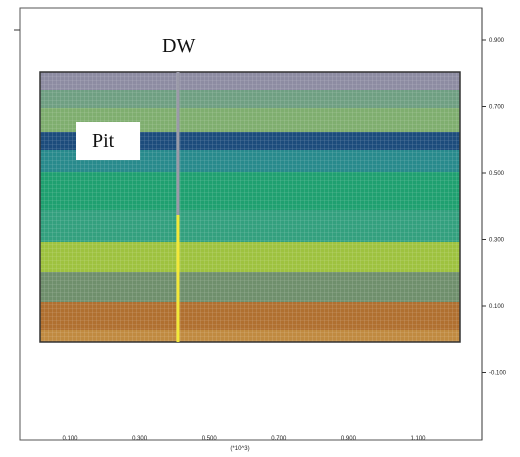  What do you see at coordinates (497, 307) in the screenshot?
I see `y-tick-label: 0.100` at bounding box center [497, 307].